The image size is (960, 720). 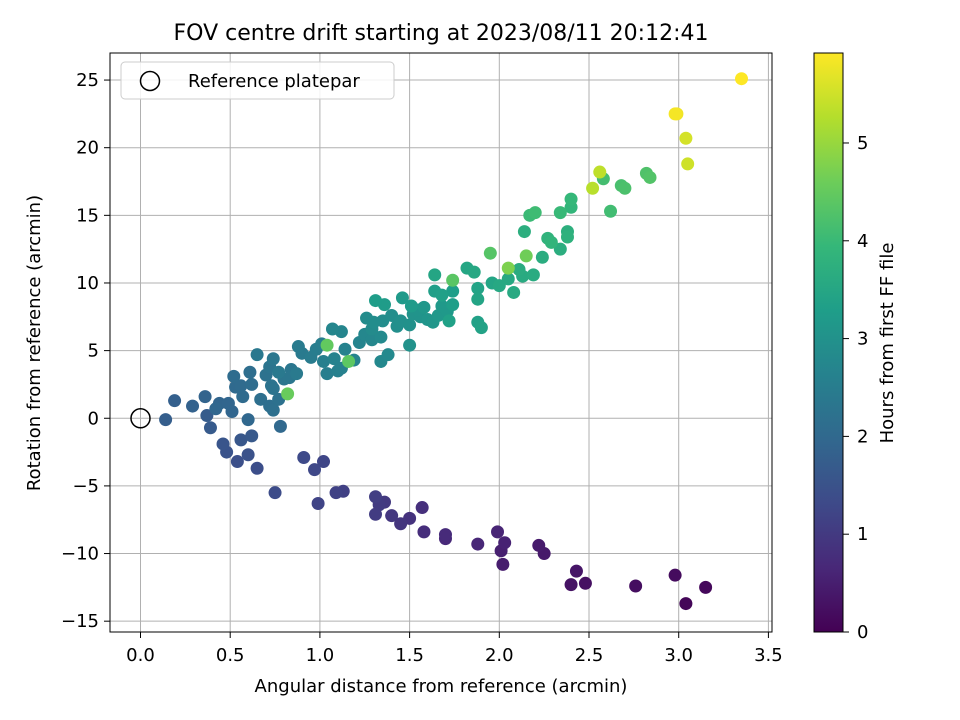 What do you see at coordinates (150, 81) in the screenshot?
I see `legend-reference-marker` at bounding box center [150, 81].